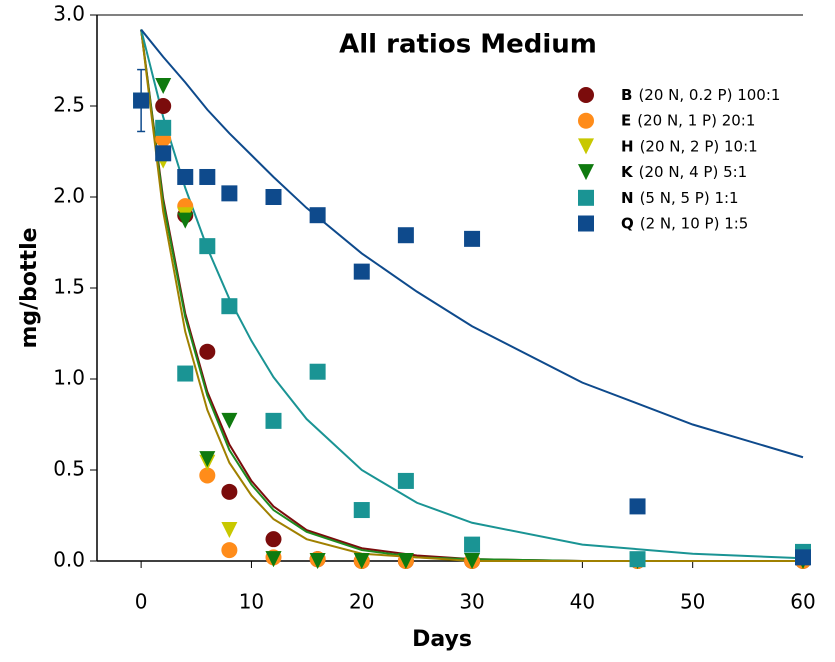  I want to click on legend-description: (2 N, 10 P) 1:5, so click(694, 223).